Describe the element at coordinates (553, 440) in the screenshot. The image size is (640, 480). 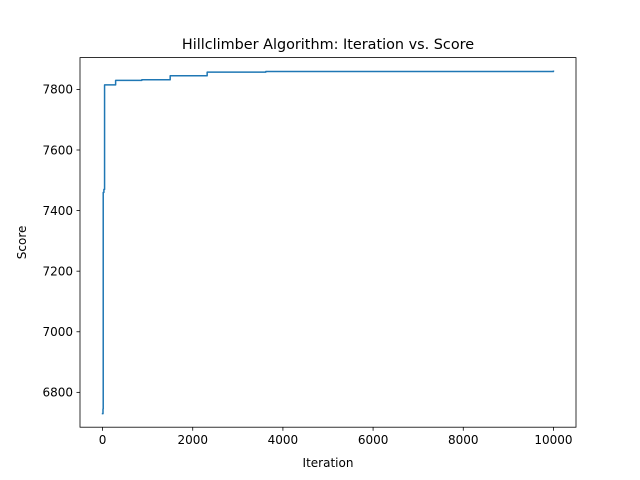
I see `x-tick-label: 10000` at that location.